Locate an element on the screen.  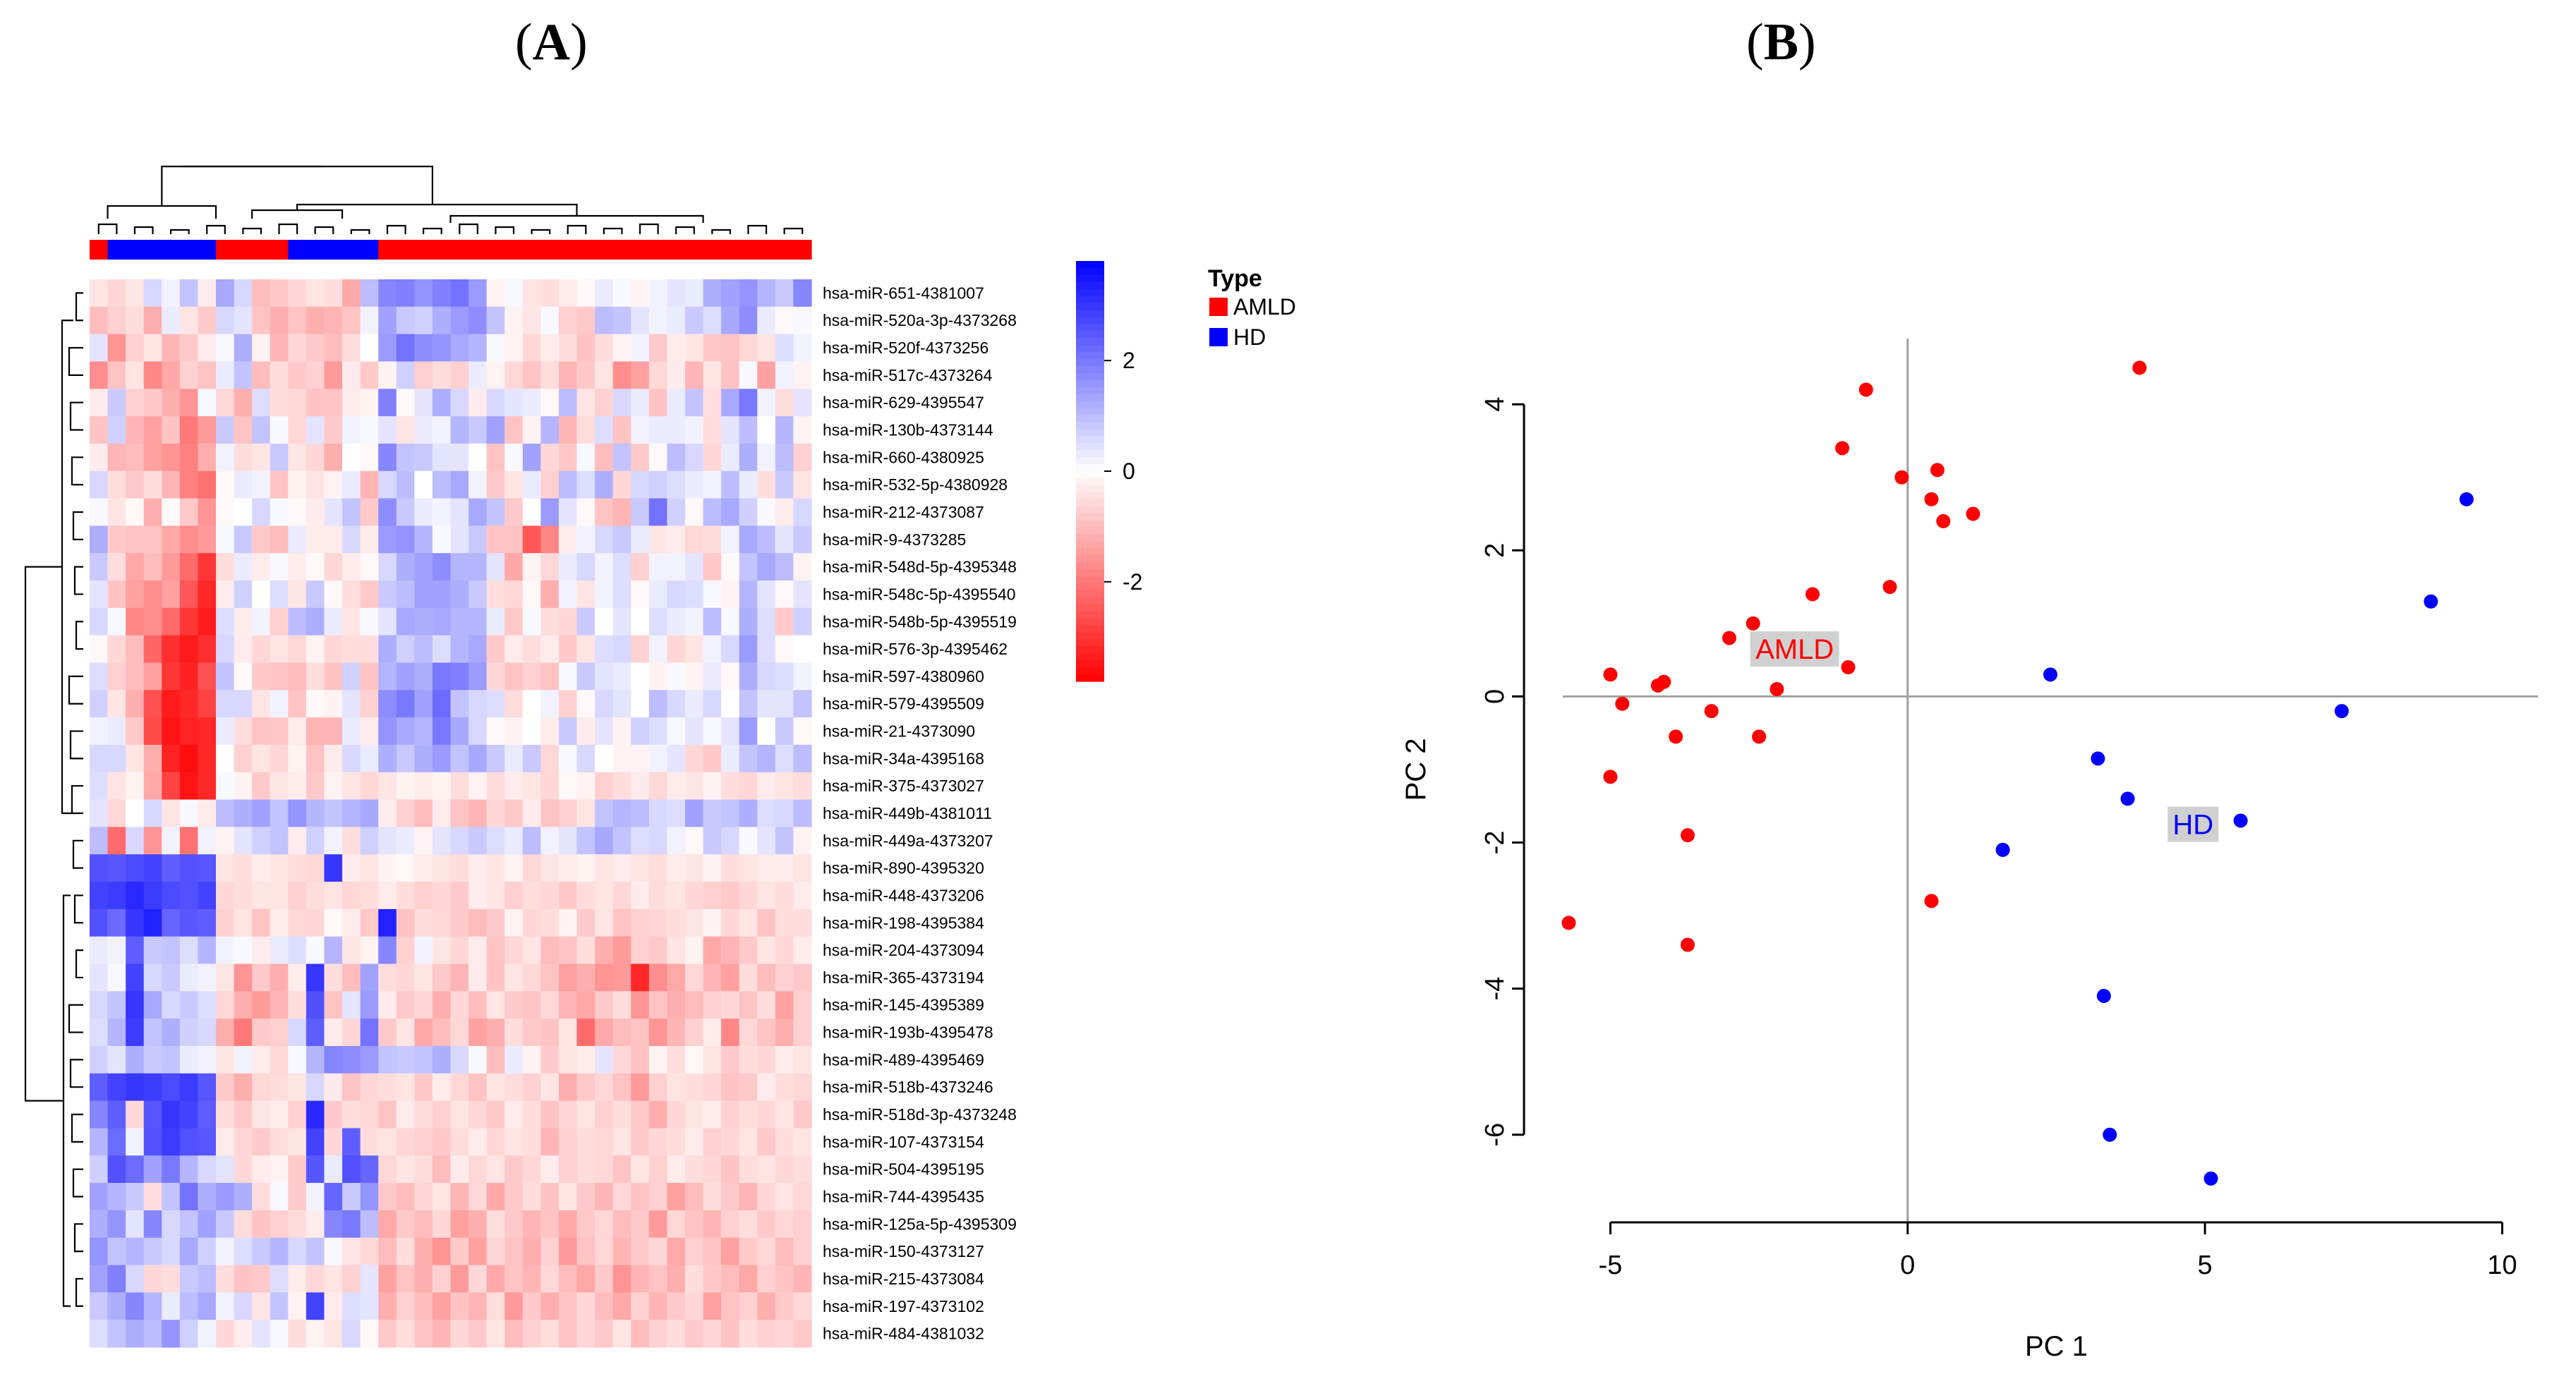
data-point is located at coordinates (1890, 587).